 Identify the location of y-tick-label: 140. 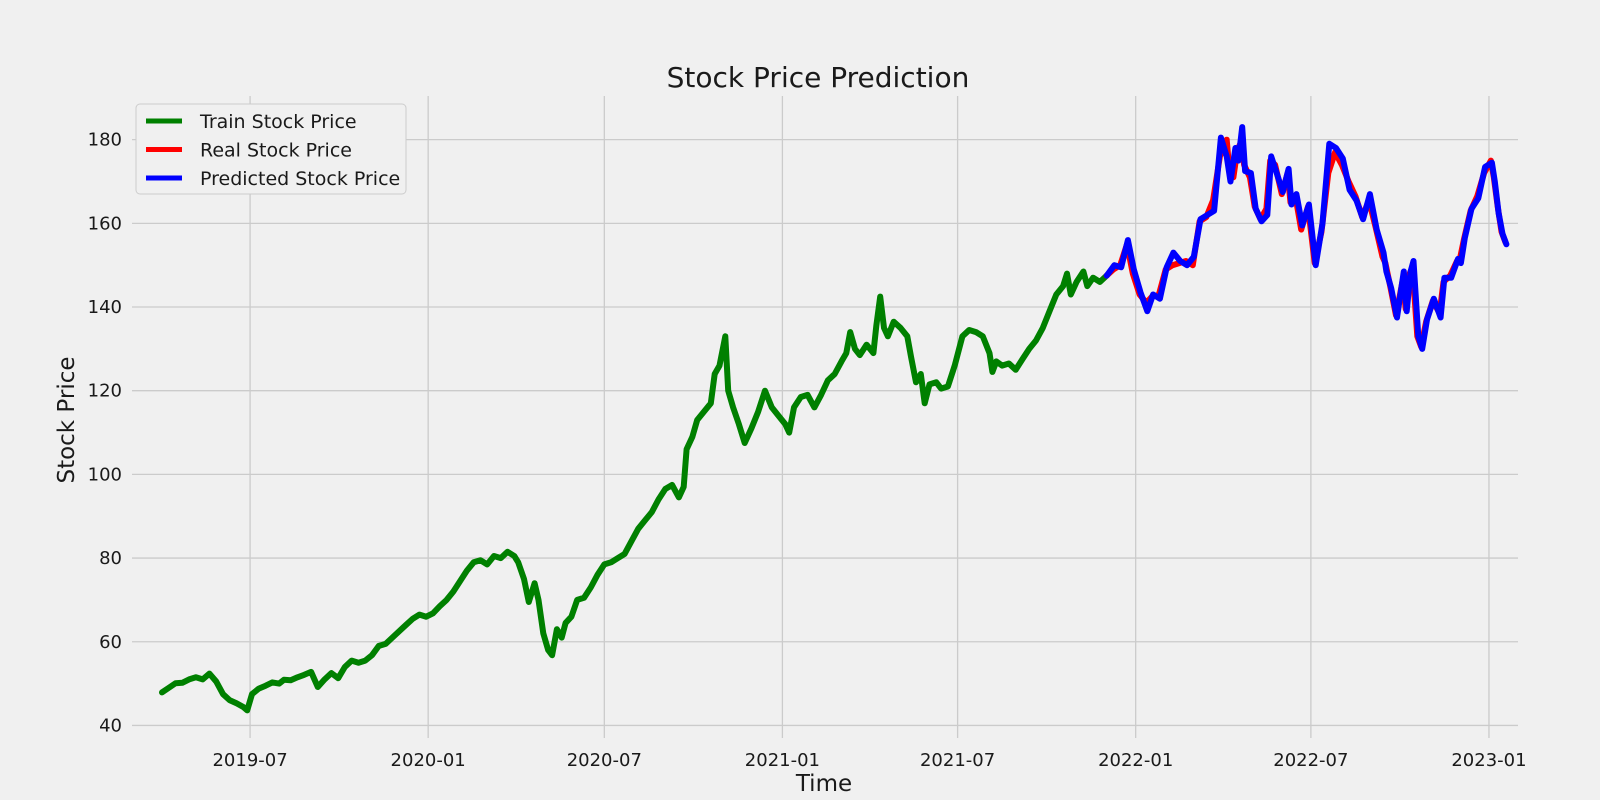
(105, 307).